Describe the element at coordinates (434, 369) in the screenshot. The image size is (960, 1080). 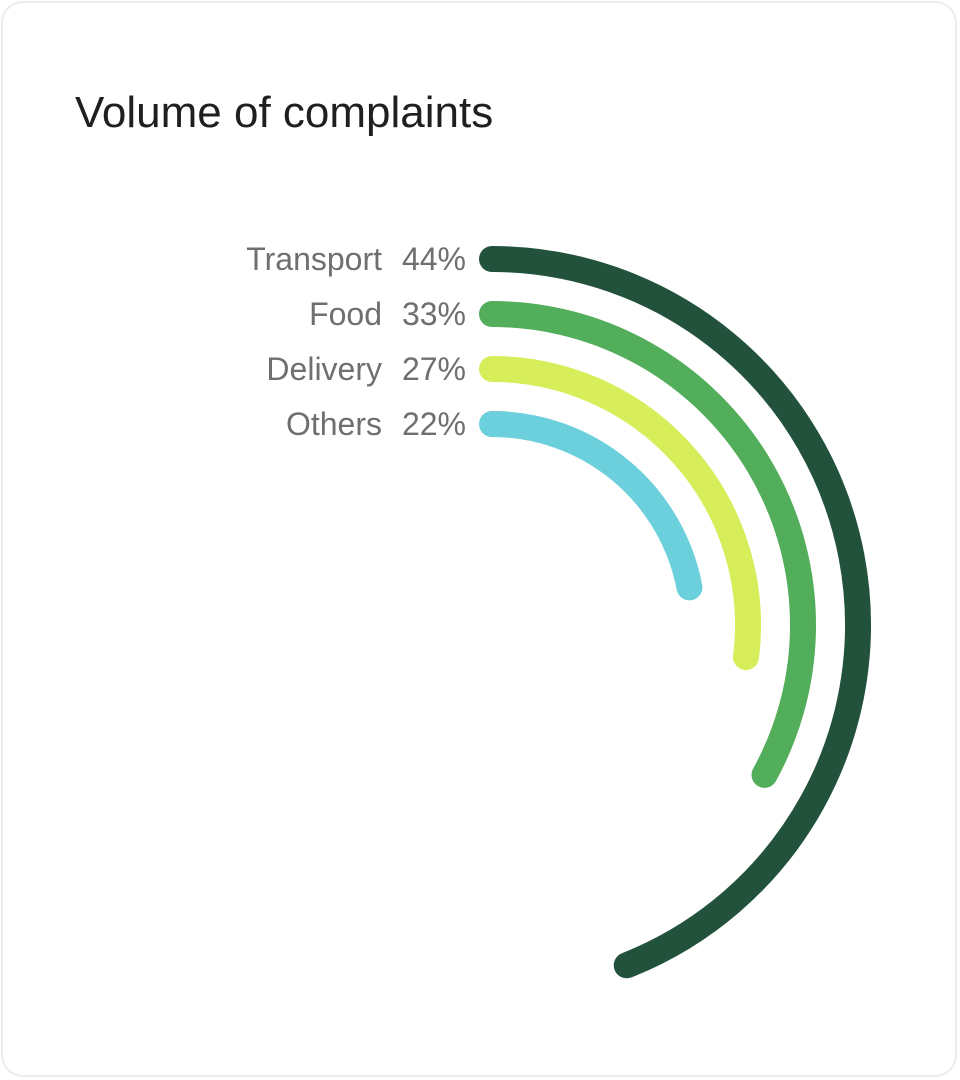
I see `value-label-delivery: 27%` at that location.